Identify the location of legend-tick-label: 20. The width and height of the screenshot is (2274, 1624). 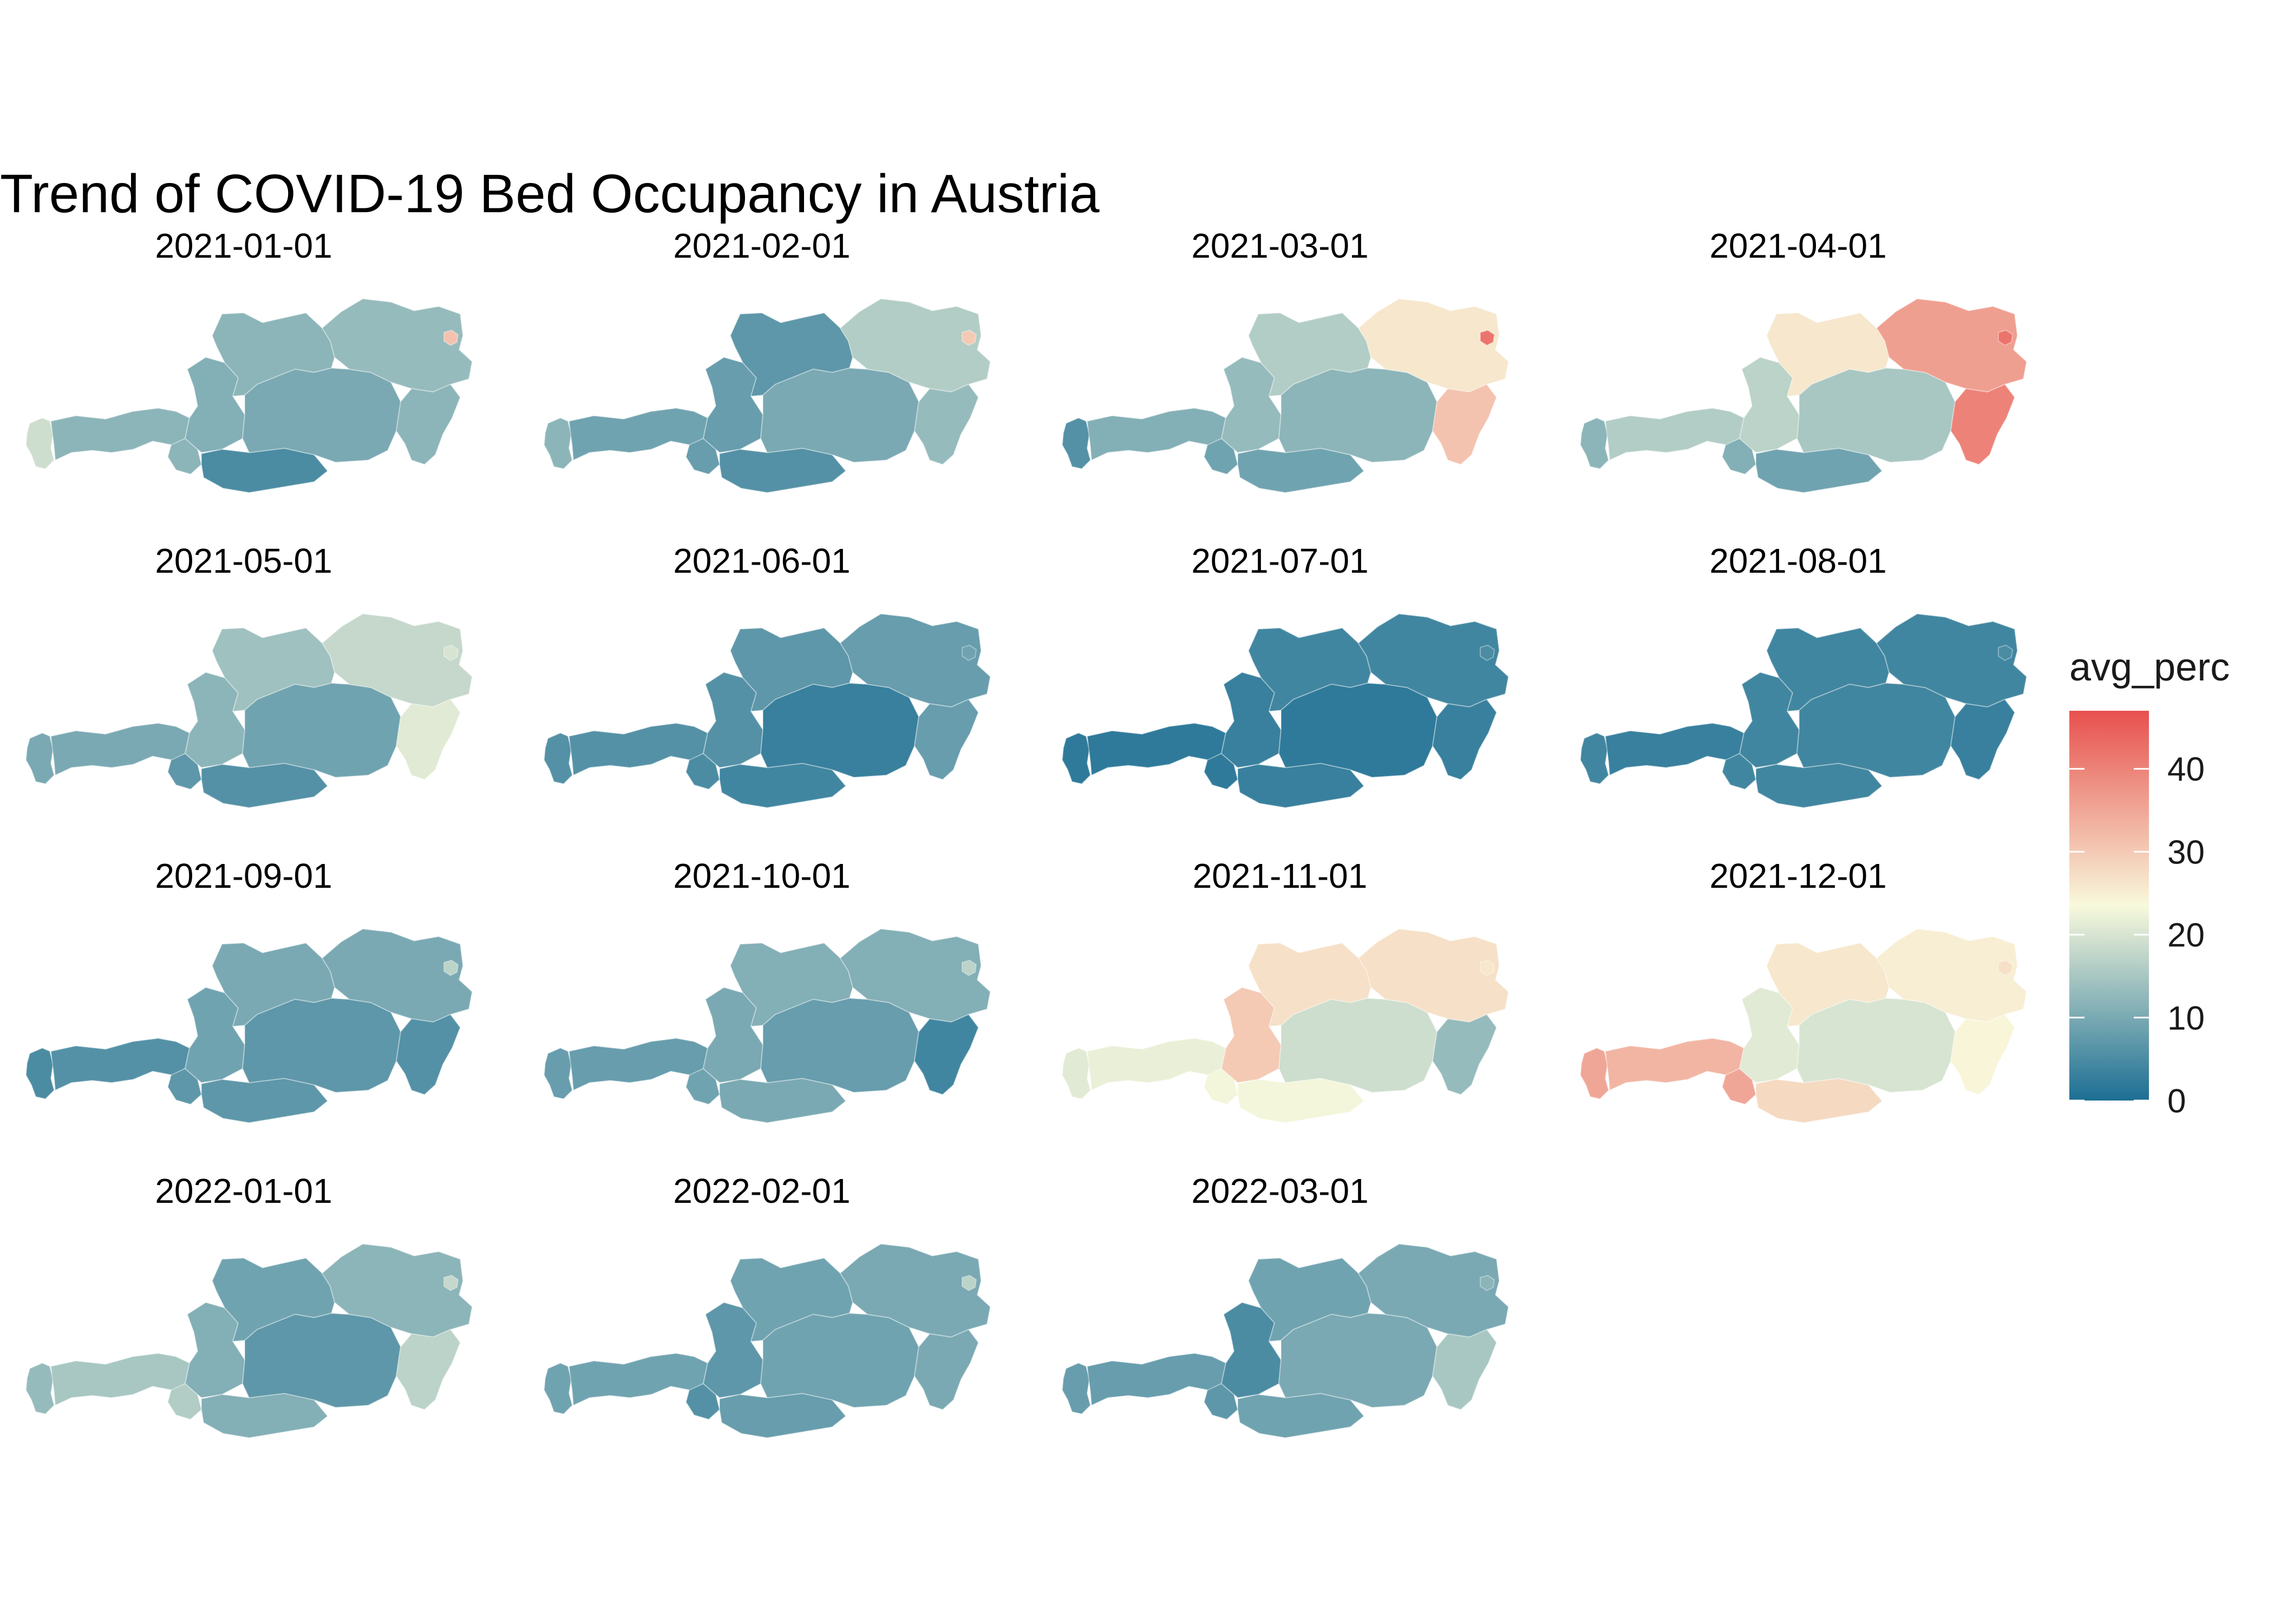
(2186, 936).